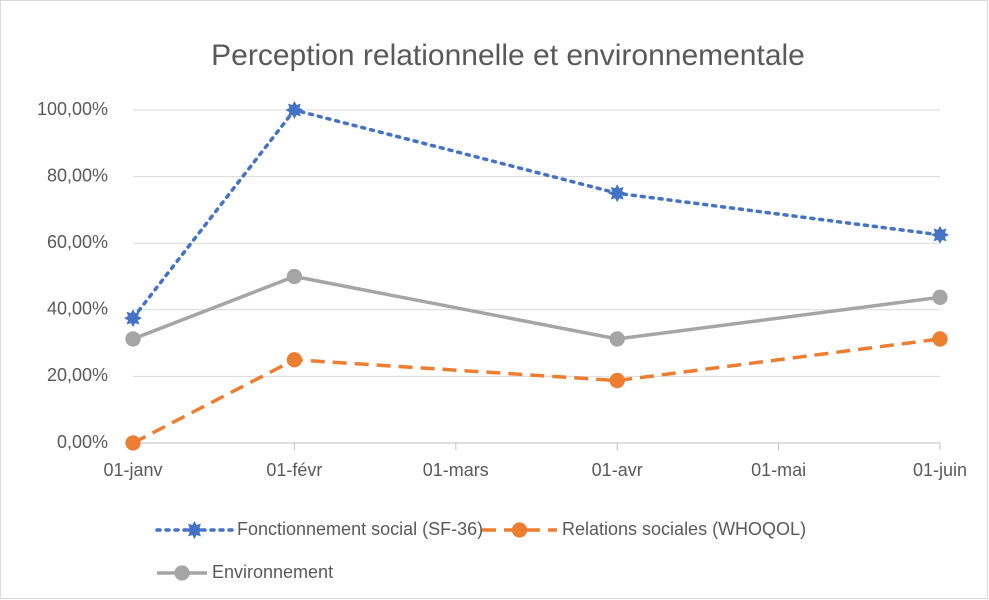 The height and width of the screenshot is (600, 989). Describe the element at coordinates (294, 470) in the screenshot. I see `x-tick-label: 01-févr` at that location.